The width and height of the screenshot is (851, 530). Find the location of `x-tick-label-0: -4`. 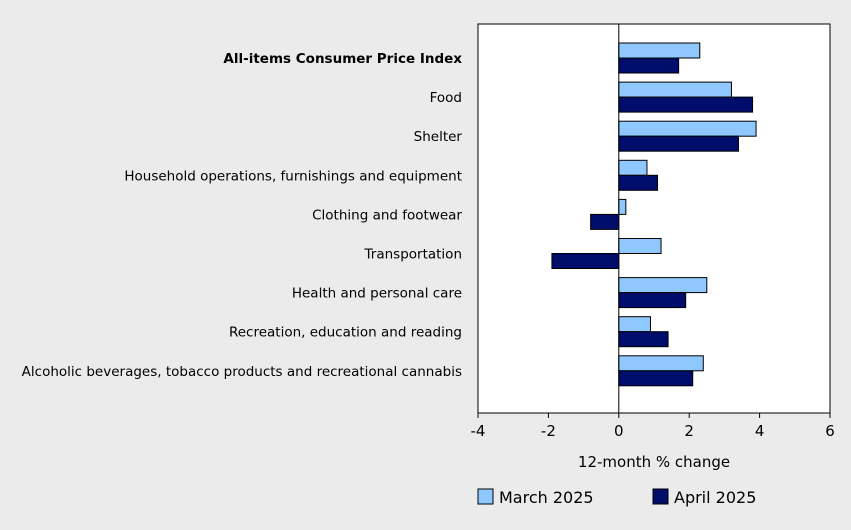

x-tick-label-0: -4 is located at coordinates (478, 431).